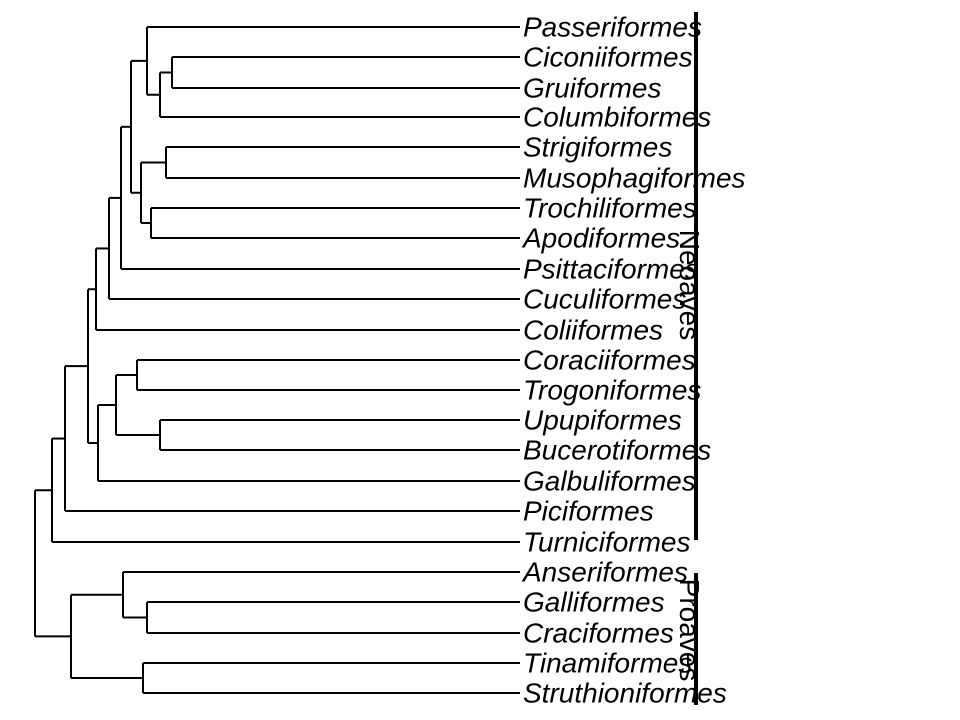 Image resolution: width=960 pixels, height=720 pixels. What do you see at coordinates (592, 88) in the screenshot?
I see `tip-label: Gruiformes` at bounding box center [592, 88].